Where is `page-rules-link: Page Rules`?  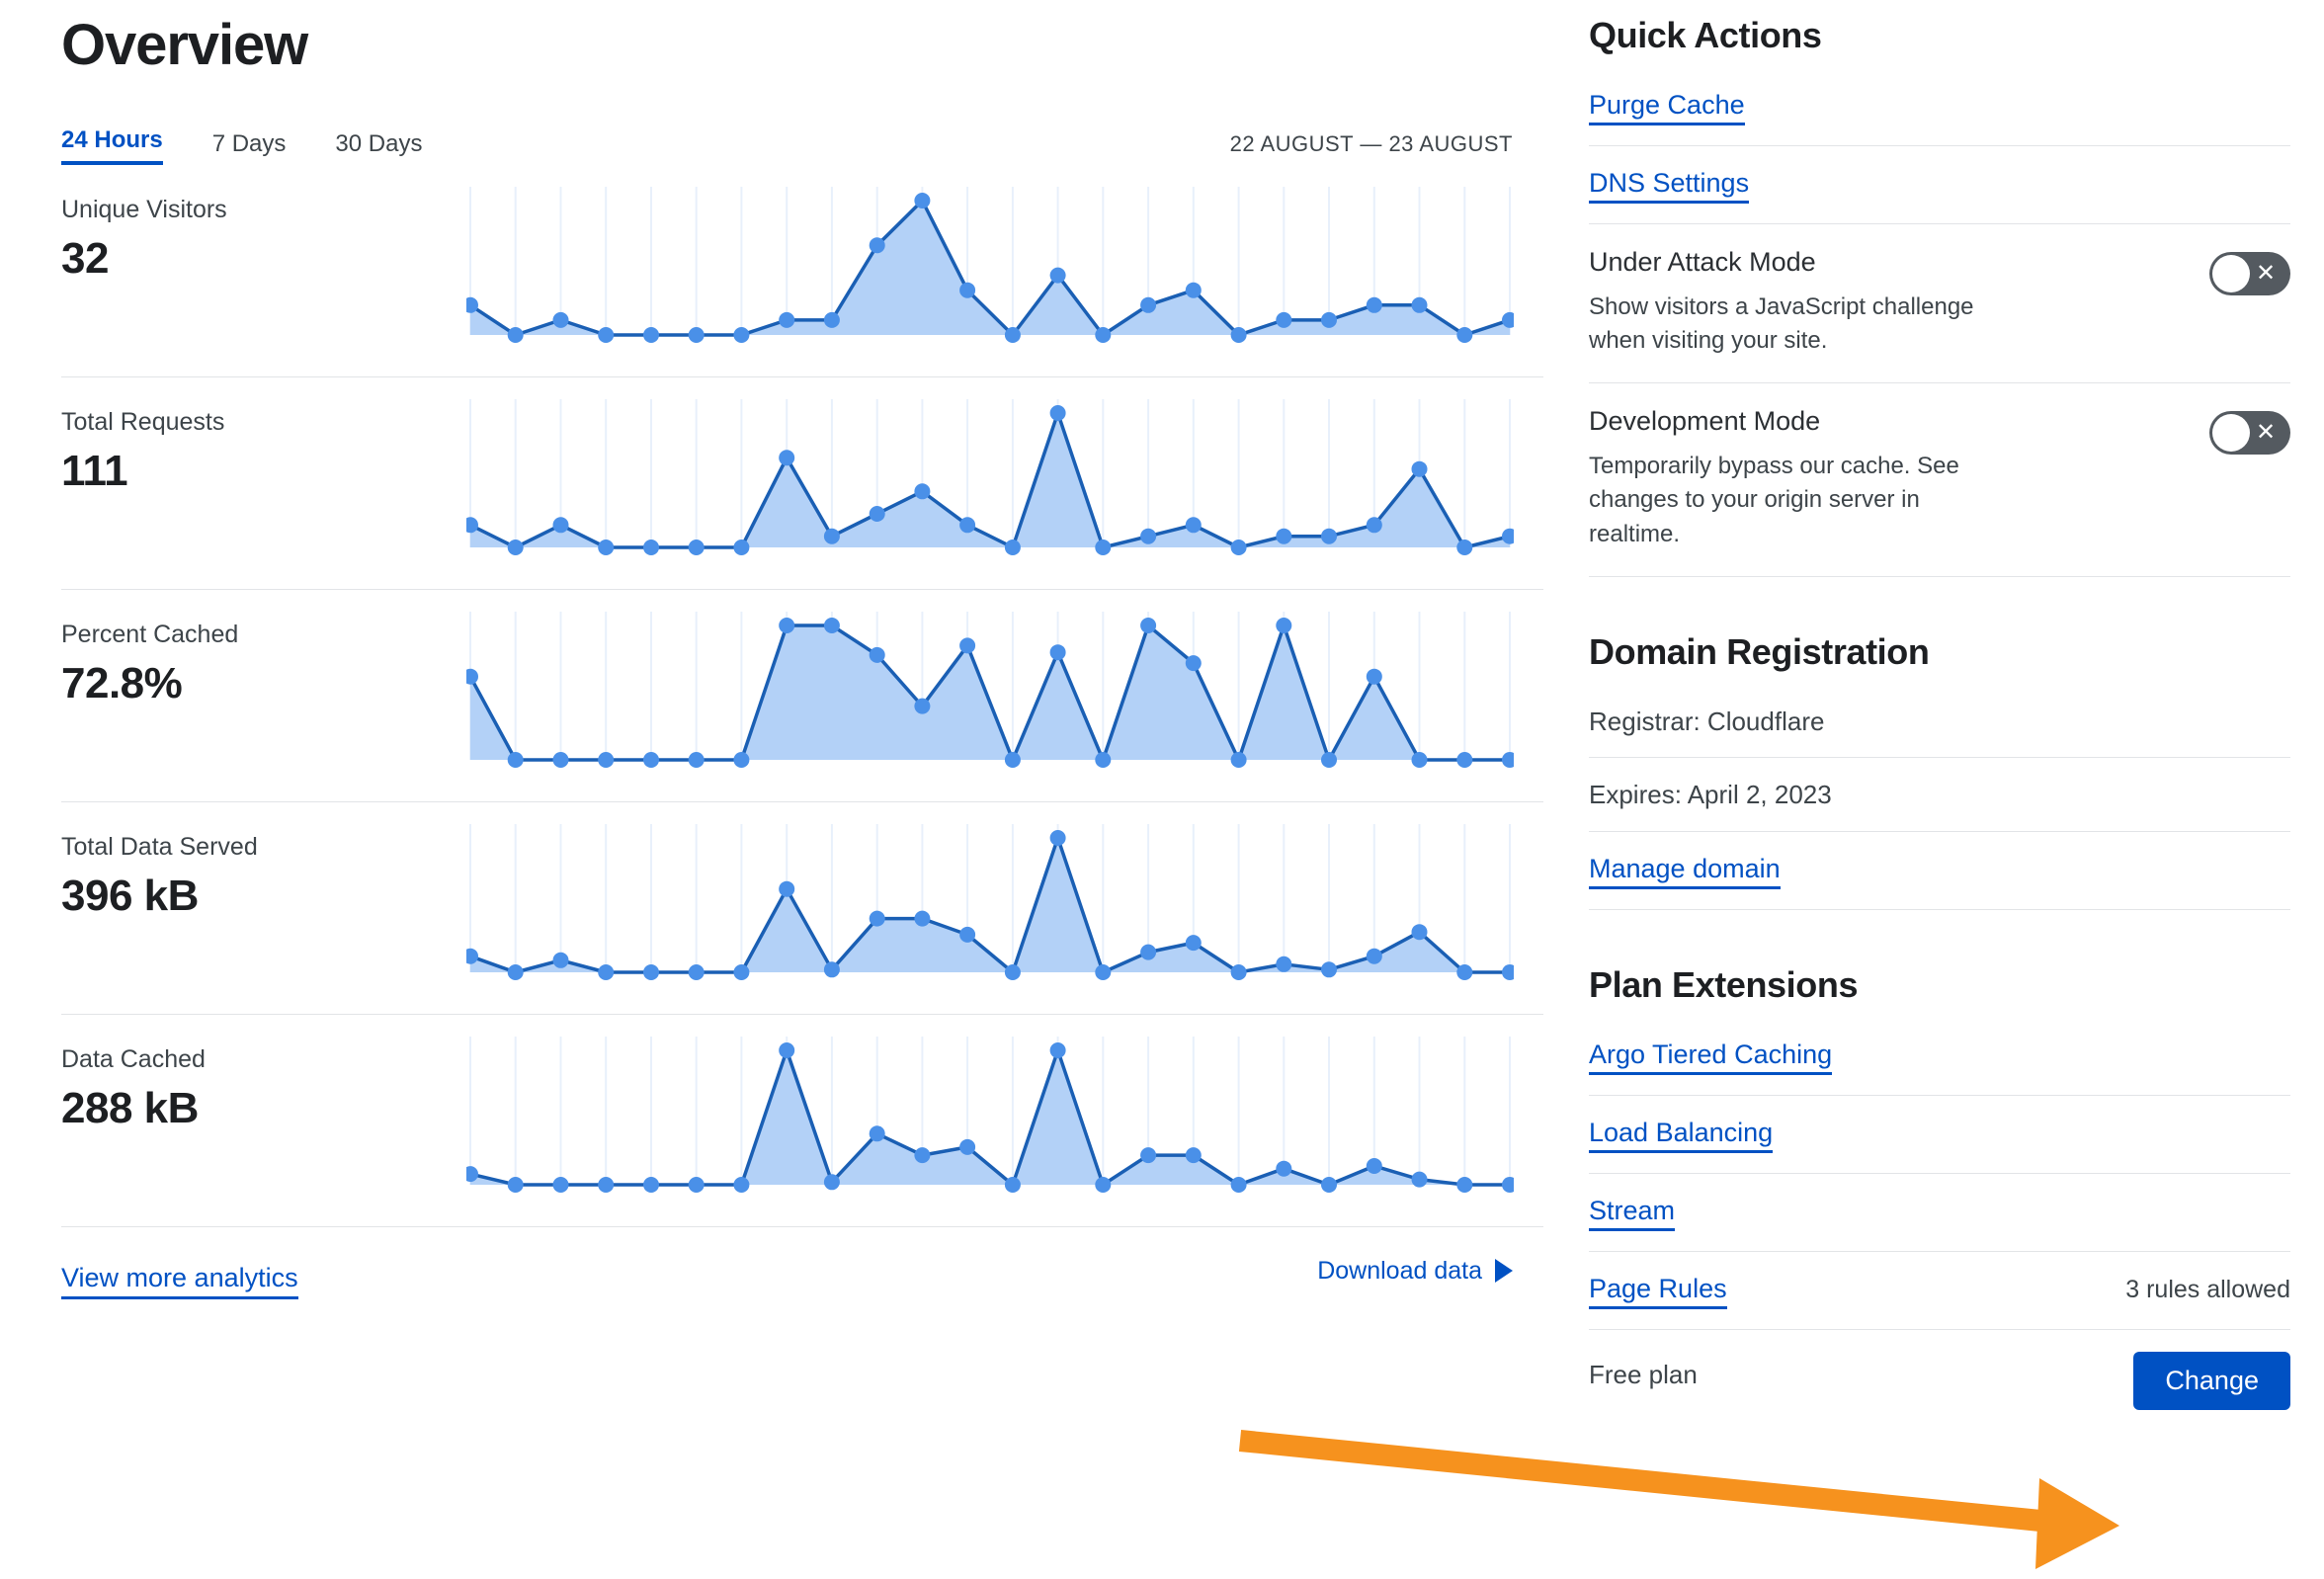 page-rules-link: Page Rules is located at coordinates (1658, 1292).